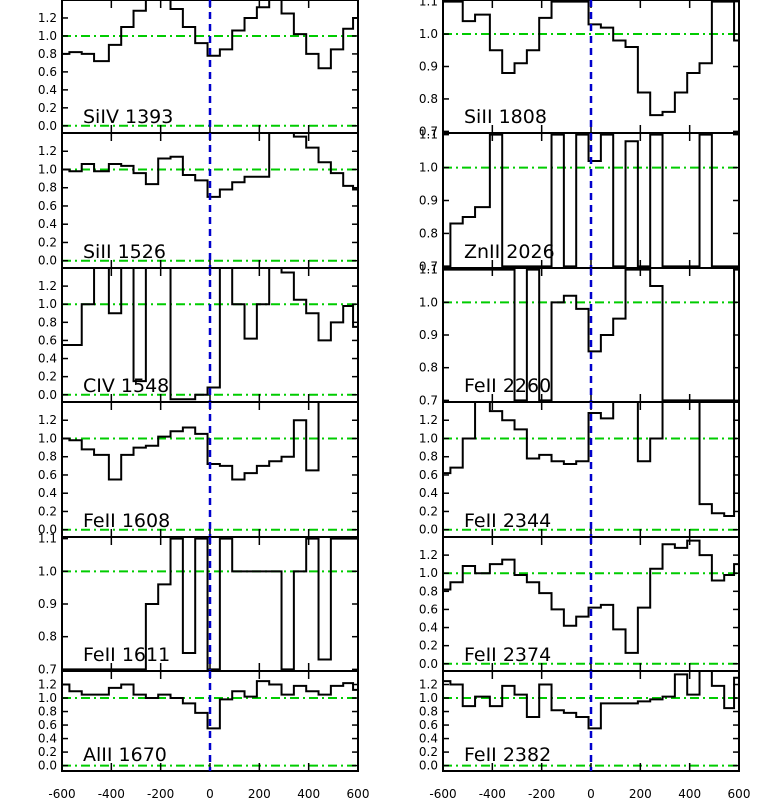 The height and width of the screenshot is (807, 761). I want to click on panel-label: FeII 2260, so click(507, 386).